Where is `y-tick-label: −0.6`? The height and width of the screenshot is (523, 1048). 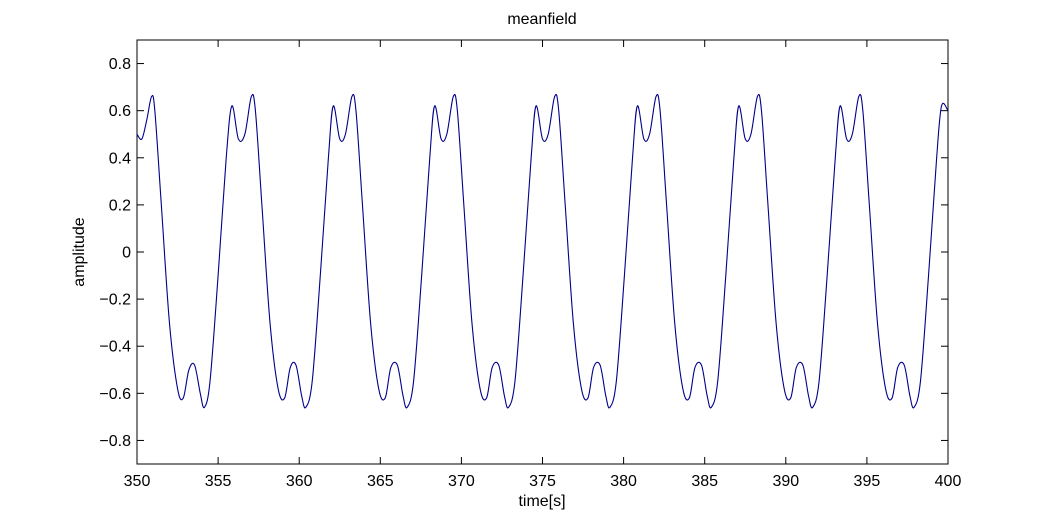 y-tick-label: −0.6 is located at coordinates (115, 394).